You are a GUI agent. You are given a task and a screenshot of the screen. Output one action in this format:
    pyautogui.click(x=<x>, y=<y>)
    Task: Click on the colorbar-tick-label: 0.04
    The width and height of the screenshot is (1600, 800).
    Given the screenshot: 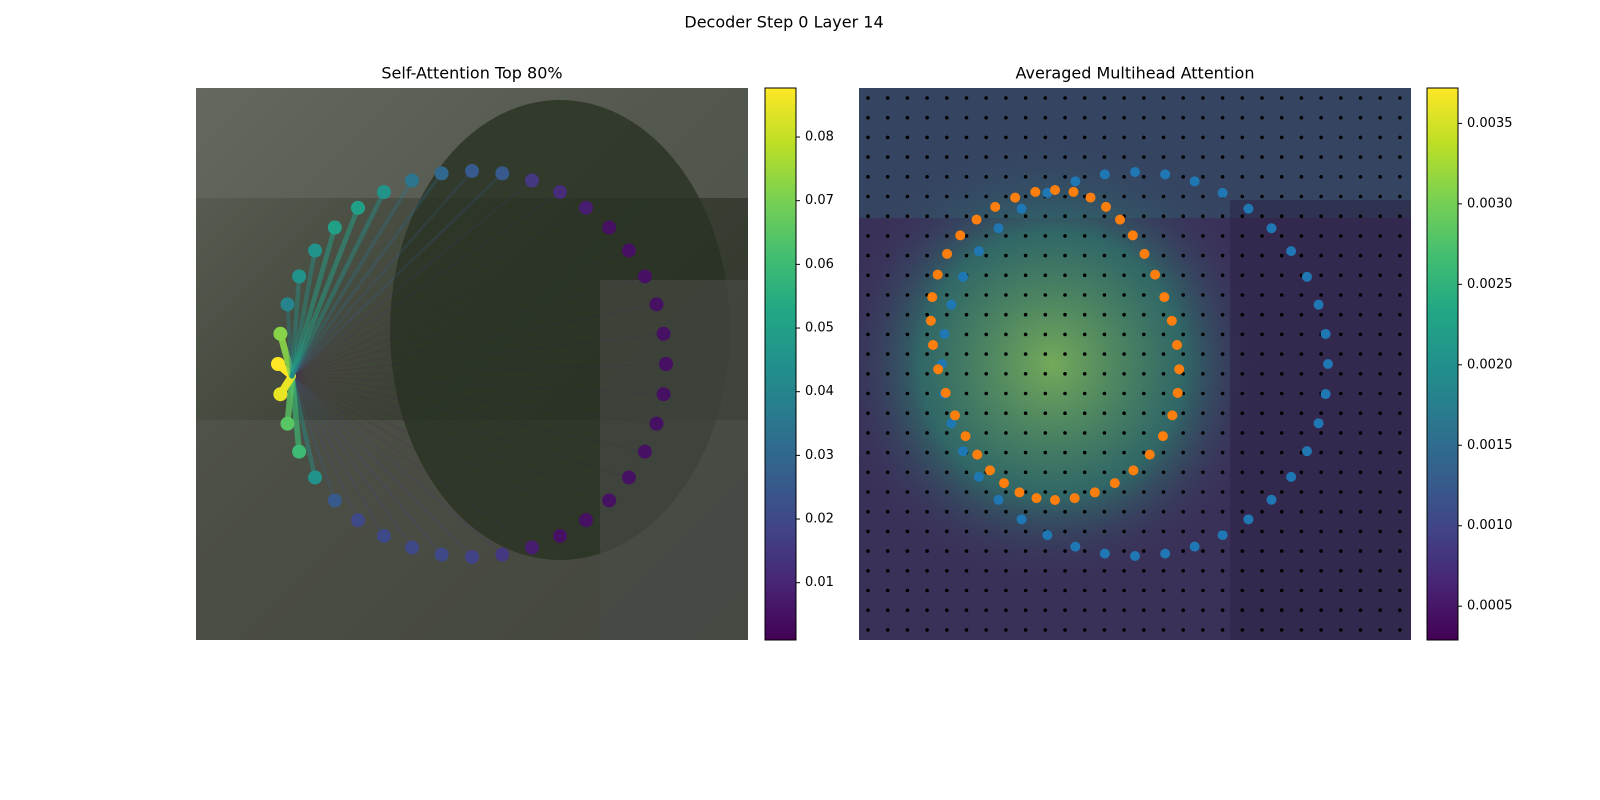 What is the action you would take?
    pyautogui.click(x=819, y=391)
    